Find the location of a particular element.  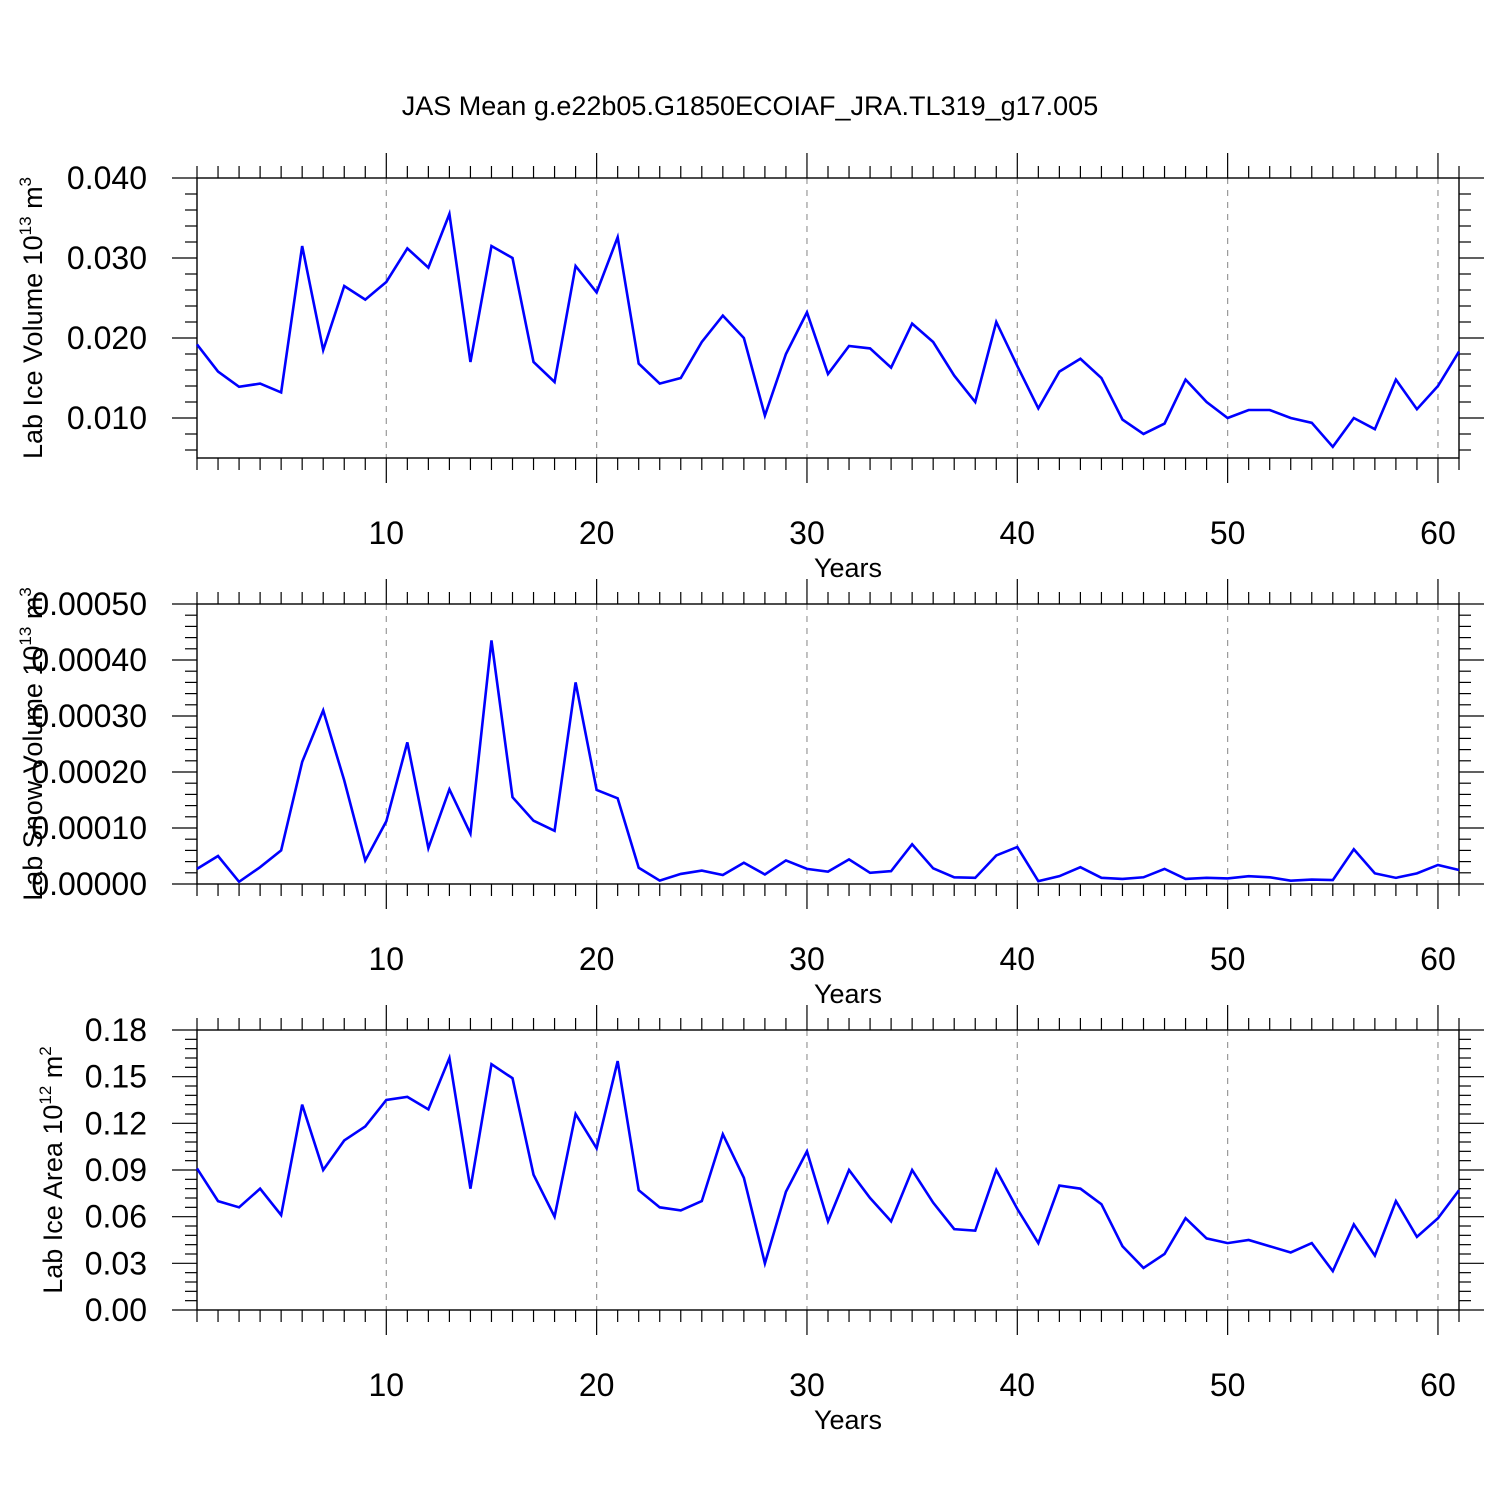

y-axis-label: Lab Ice Area 1012 m2 is located at coordinates (52, 1170).